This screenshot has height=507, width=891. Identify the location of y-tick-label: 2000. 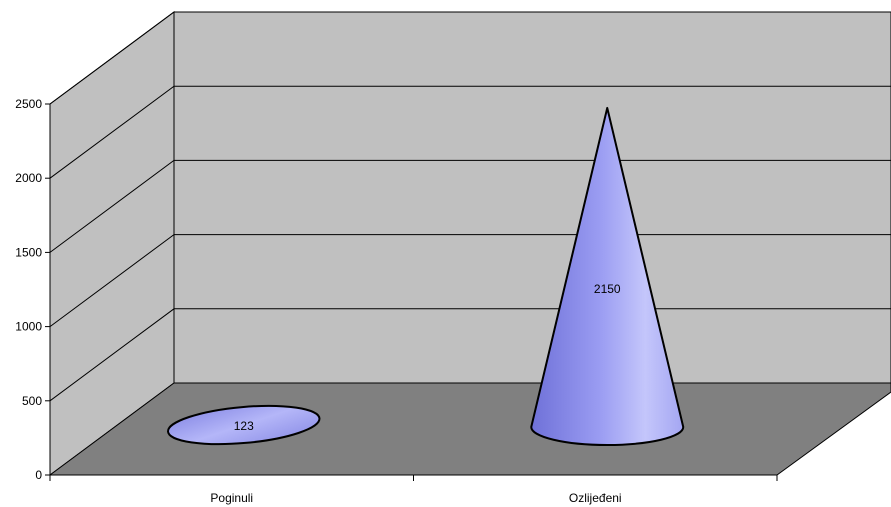
(28, 178).